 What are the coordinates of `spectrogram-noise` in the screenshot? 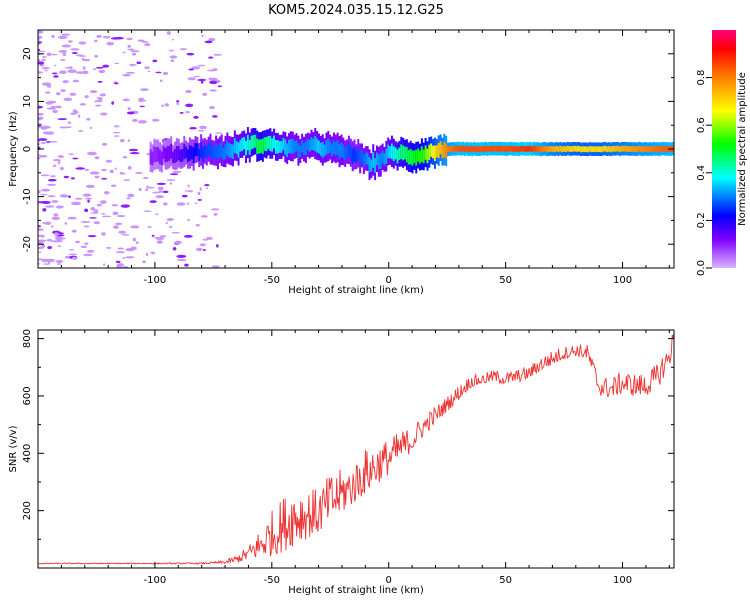 It's located at (130, 149).